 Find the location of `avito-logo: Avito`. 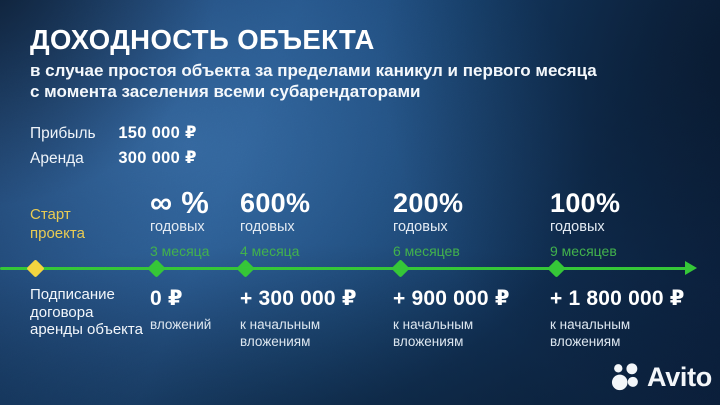

avito-logo: Avito is located at coordinates (661, 377).